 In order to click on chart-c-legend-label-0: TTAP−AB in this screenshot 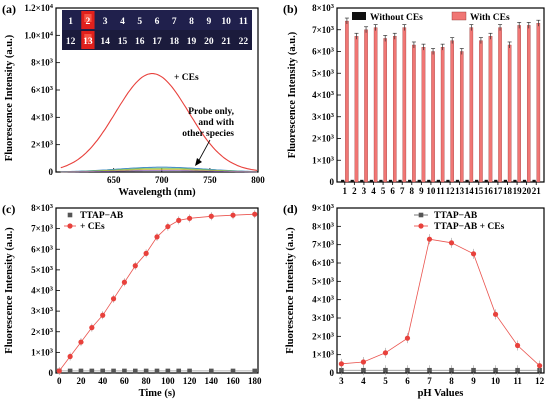, I will do `click(102, 216)`.